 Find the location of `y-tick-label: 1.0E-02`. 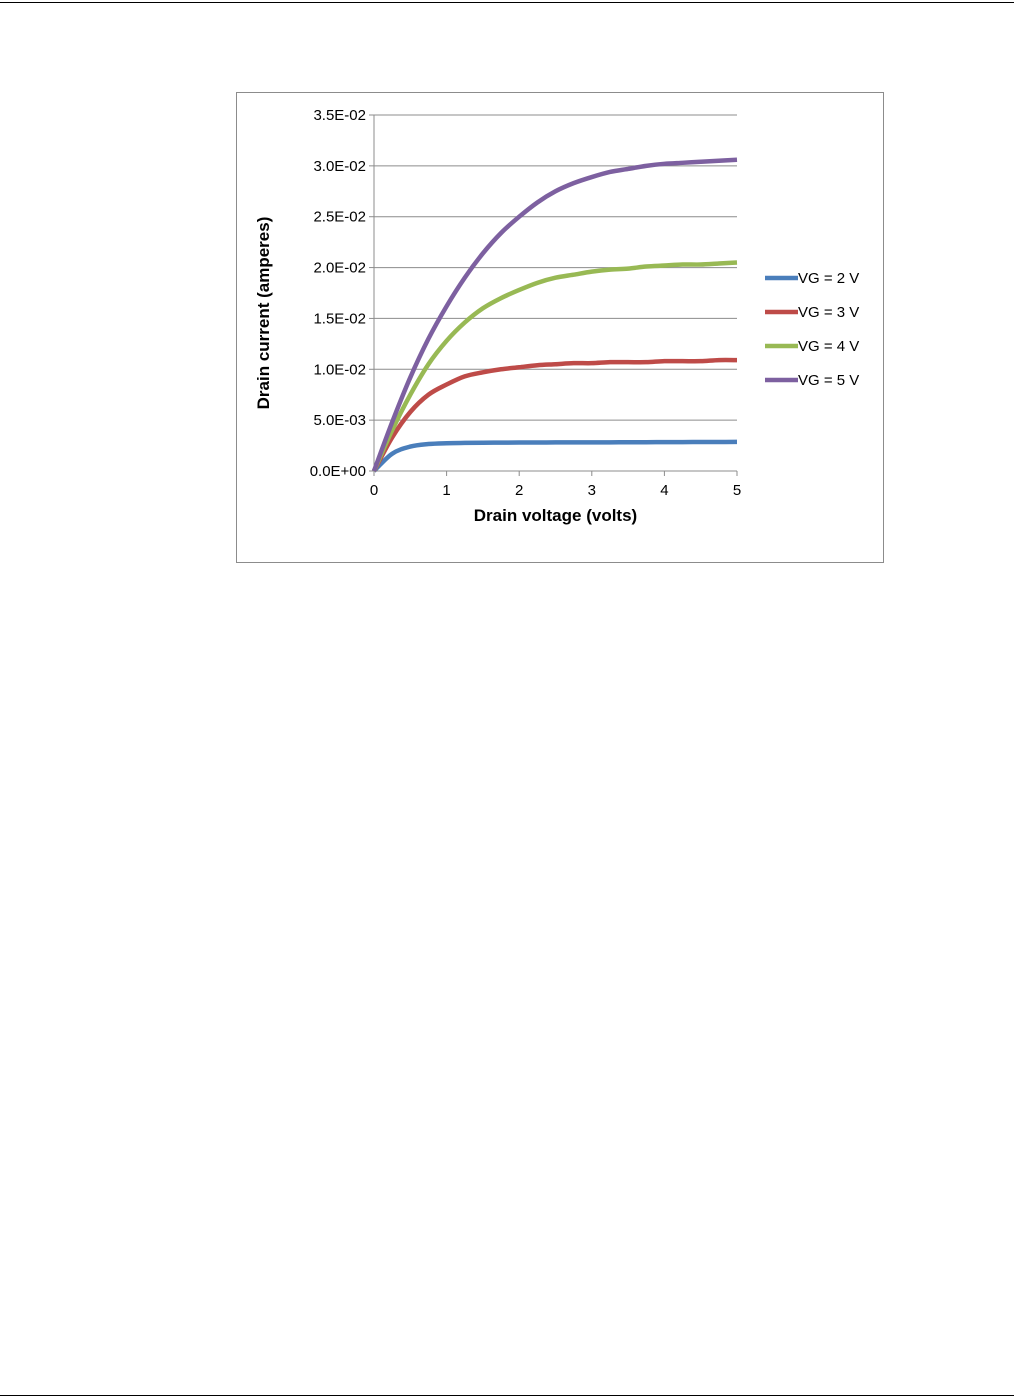

y-tick-label: 1.0E-02 is located at coordinates (339, 369).